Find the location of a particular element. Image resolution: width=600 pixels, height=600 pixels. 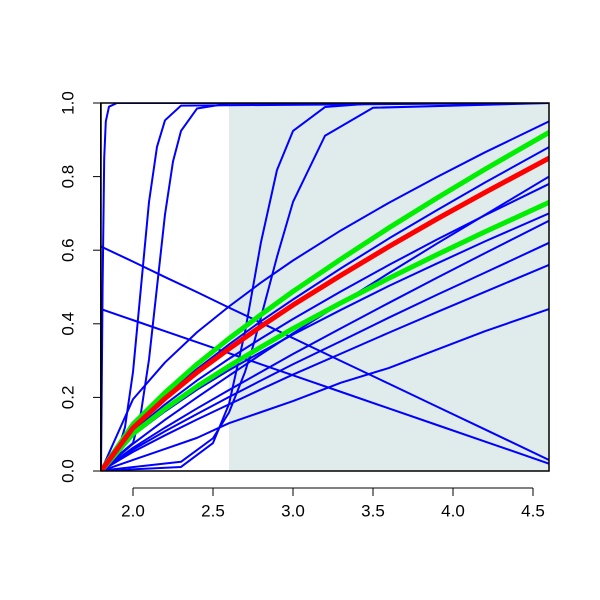

y-tick-label: 0.6 is located at coordinates (67, 250).